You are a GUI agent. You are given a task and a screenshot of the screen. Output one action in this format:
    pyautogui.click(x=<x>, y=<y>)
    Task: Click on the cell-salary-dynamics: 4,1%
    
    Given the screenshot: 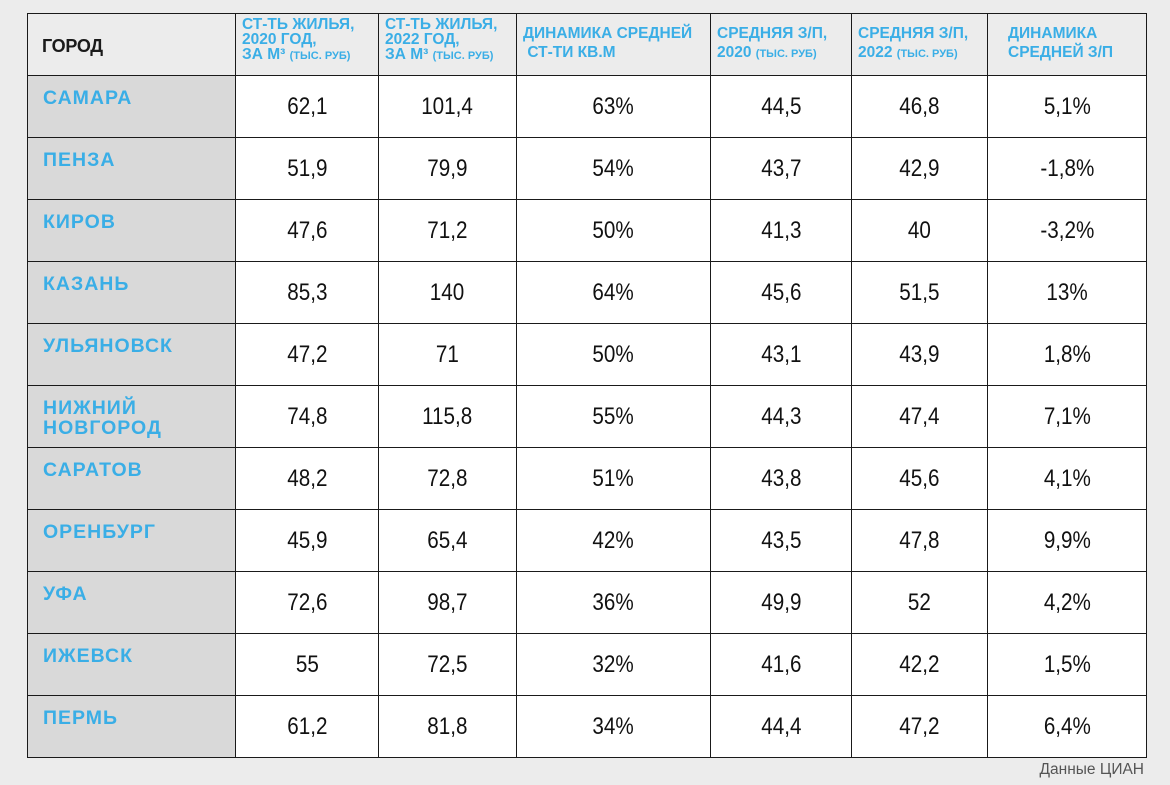 What is the action you would take?
    pyautogui.click(x=1067, y=478)
    